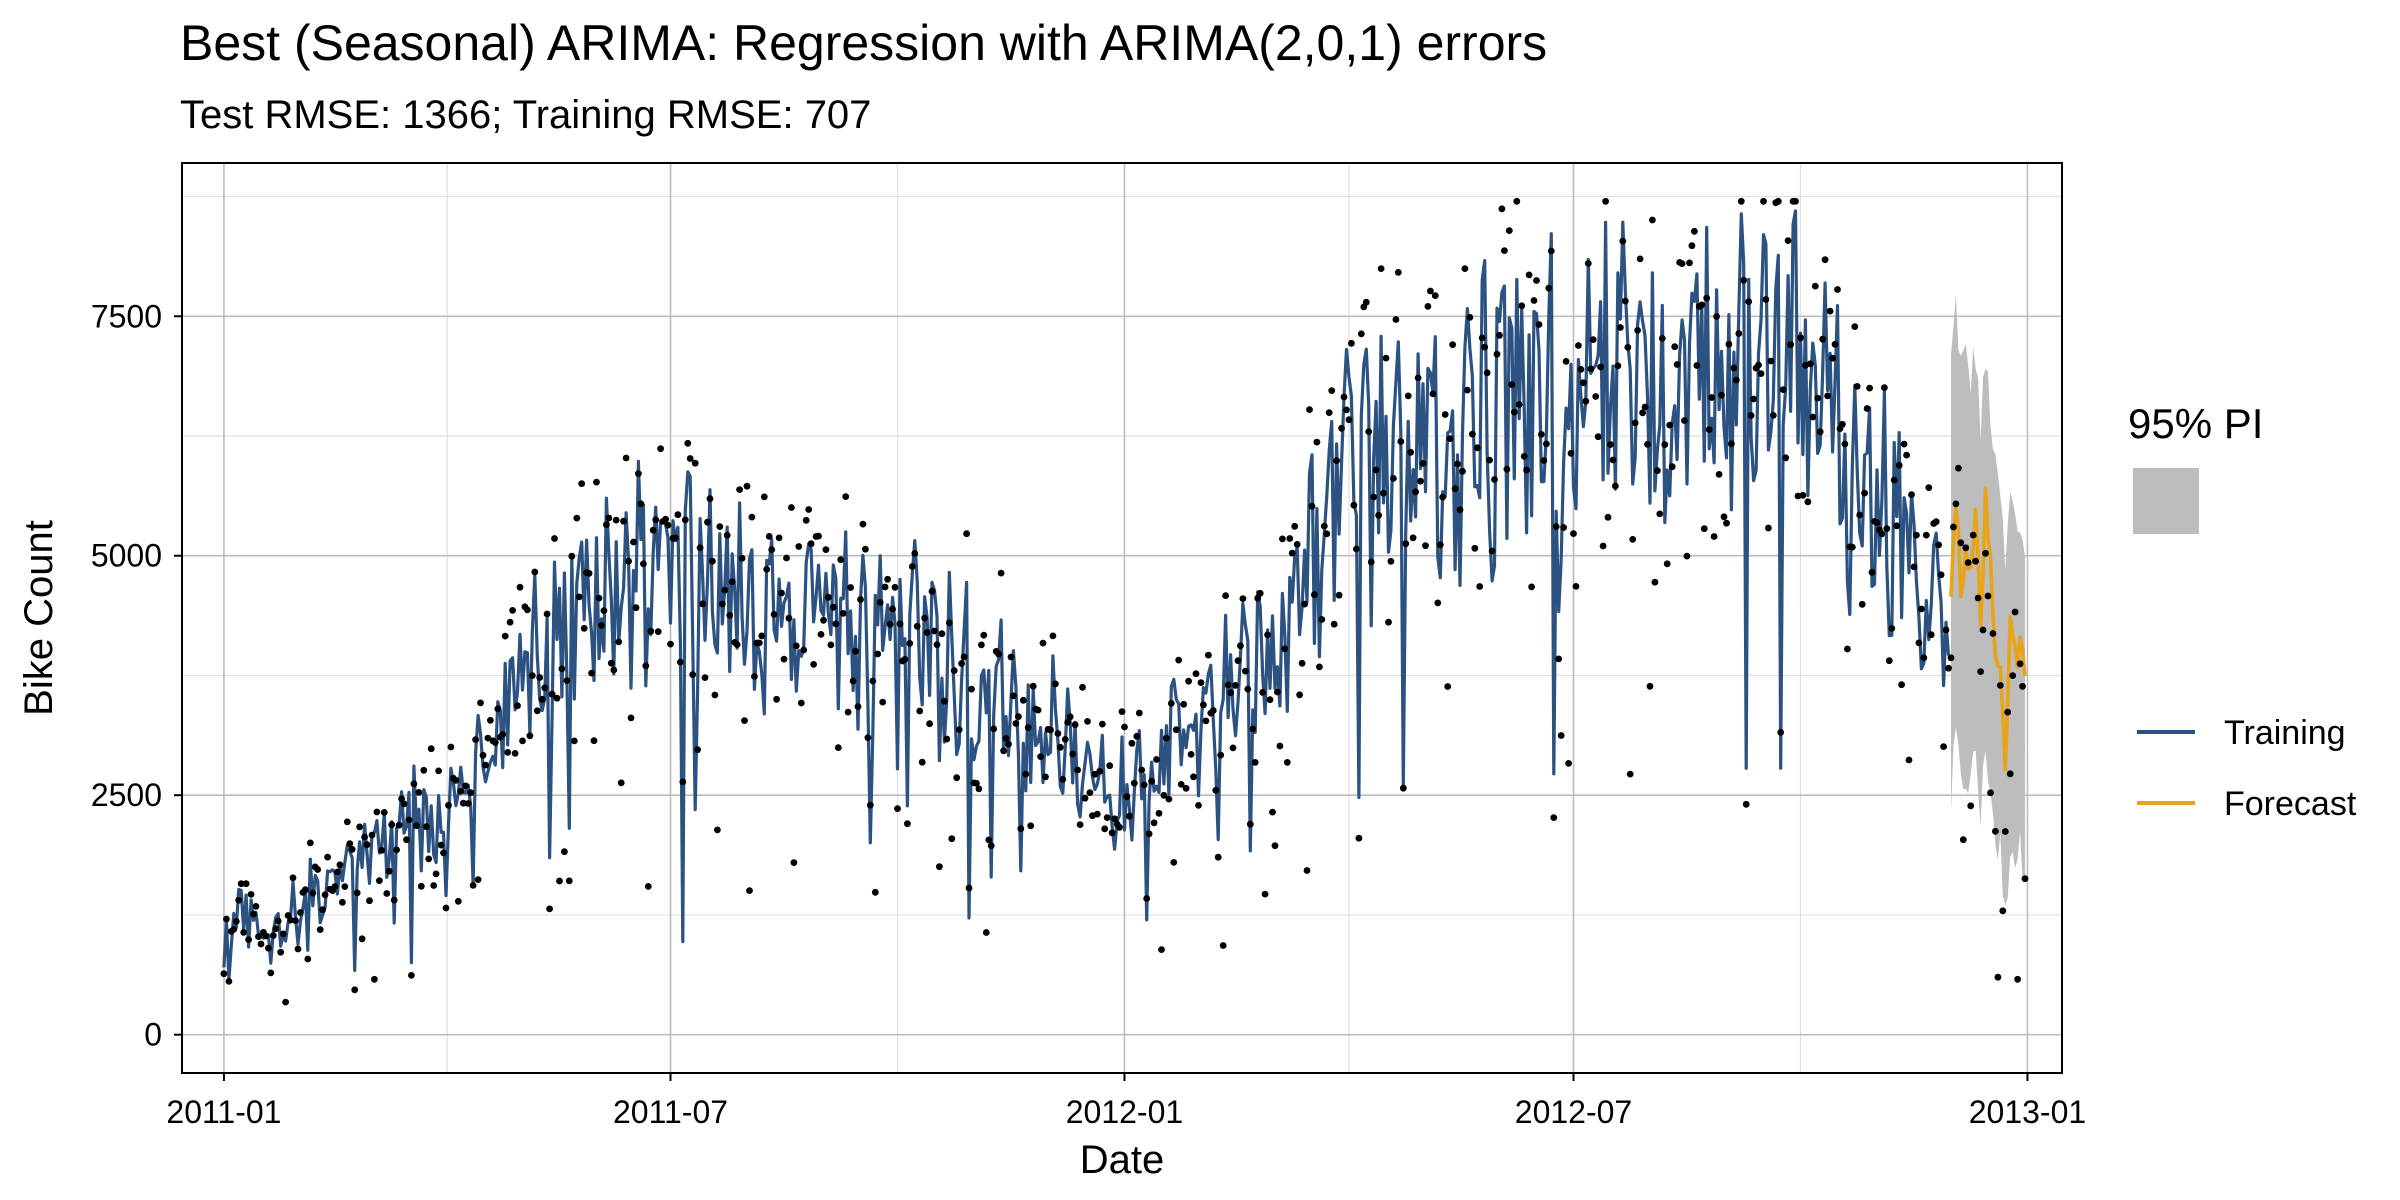 This screenshot has height=1200, width=2400. I want to click on legend-pi-title: 95% PI, so click(2195, 423).